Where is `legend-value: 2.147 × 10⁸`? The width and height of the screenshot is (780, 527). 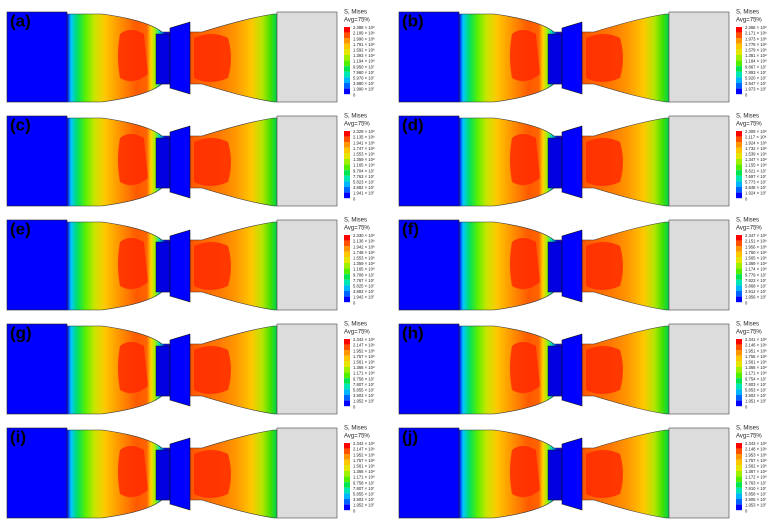
legend-value: 2.147 × 10⁸ is located at coordinates (364, 345).